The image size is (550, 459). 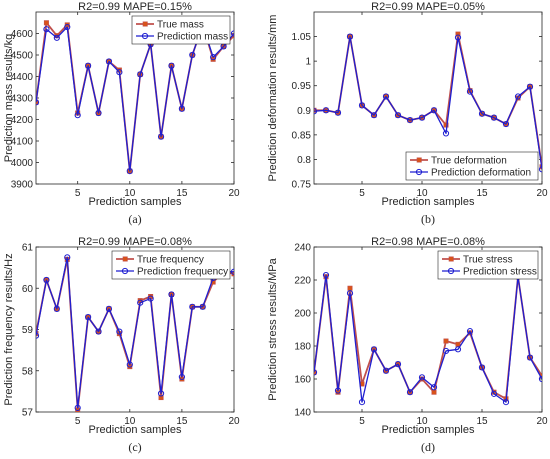 I want to click on y-axis-label: Prediction mass results/kg, so click(x=9, y=98).